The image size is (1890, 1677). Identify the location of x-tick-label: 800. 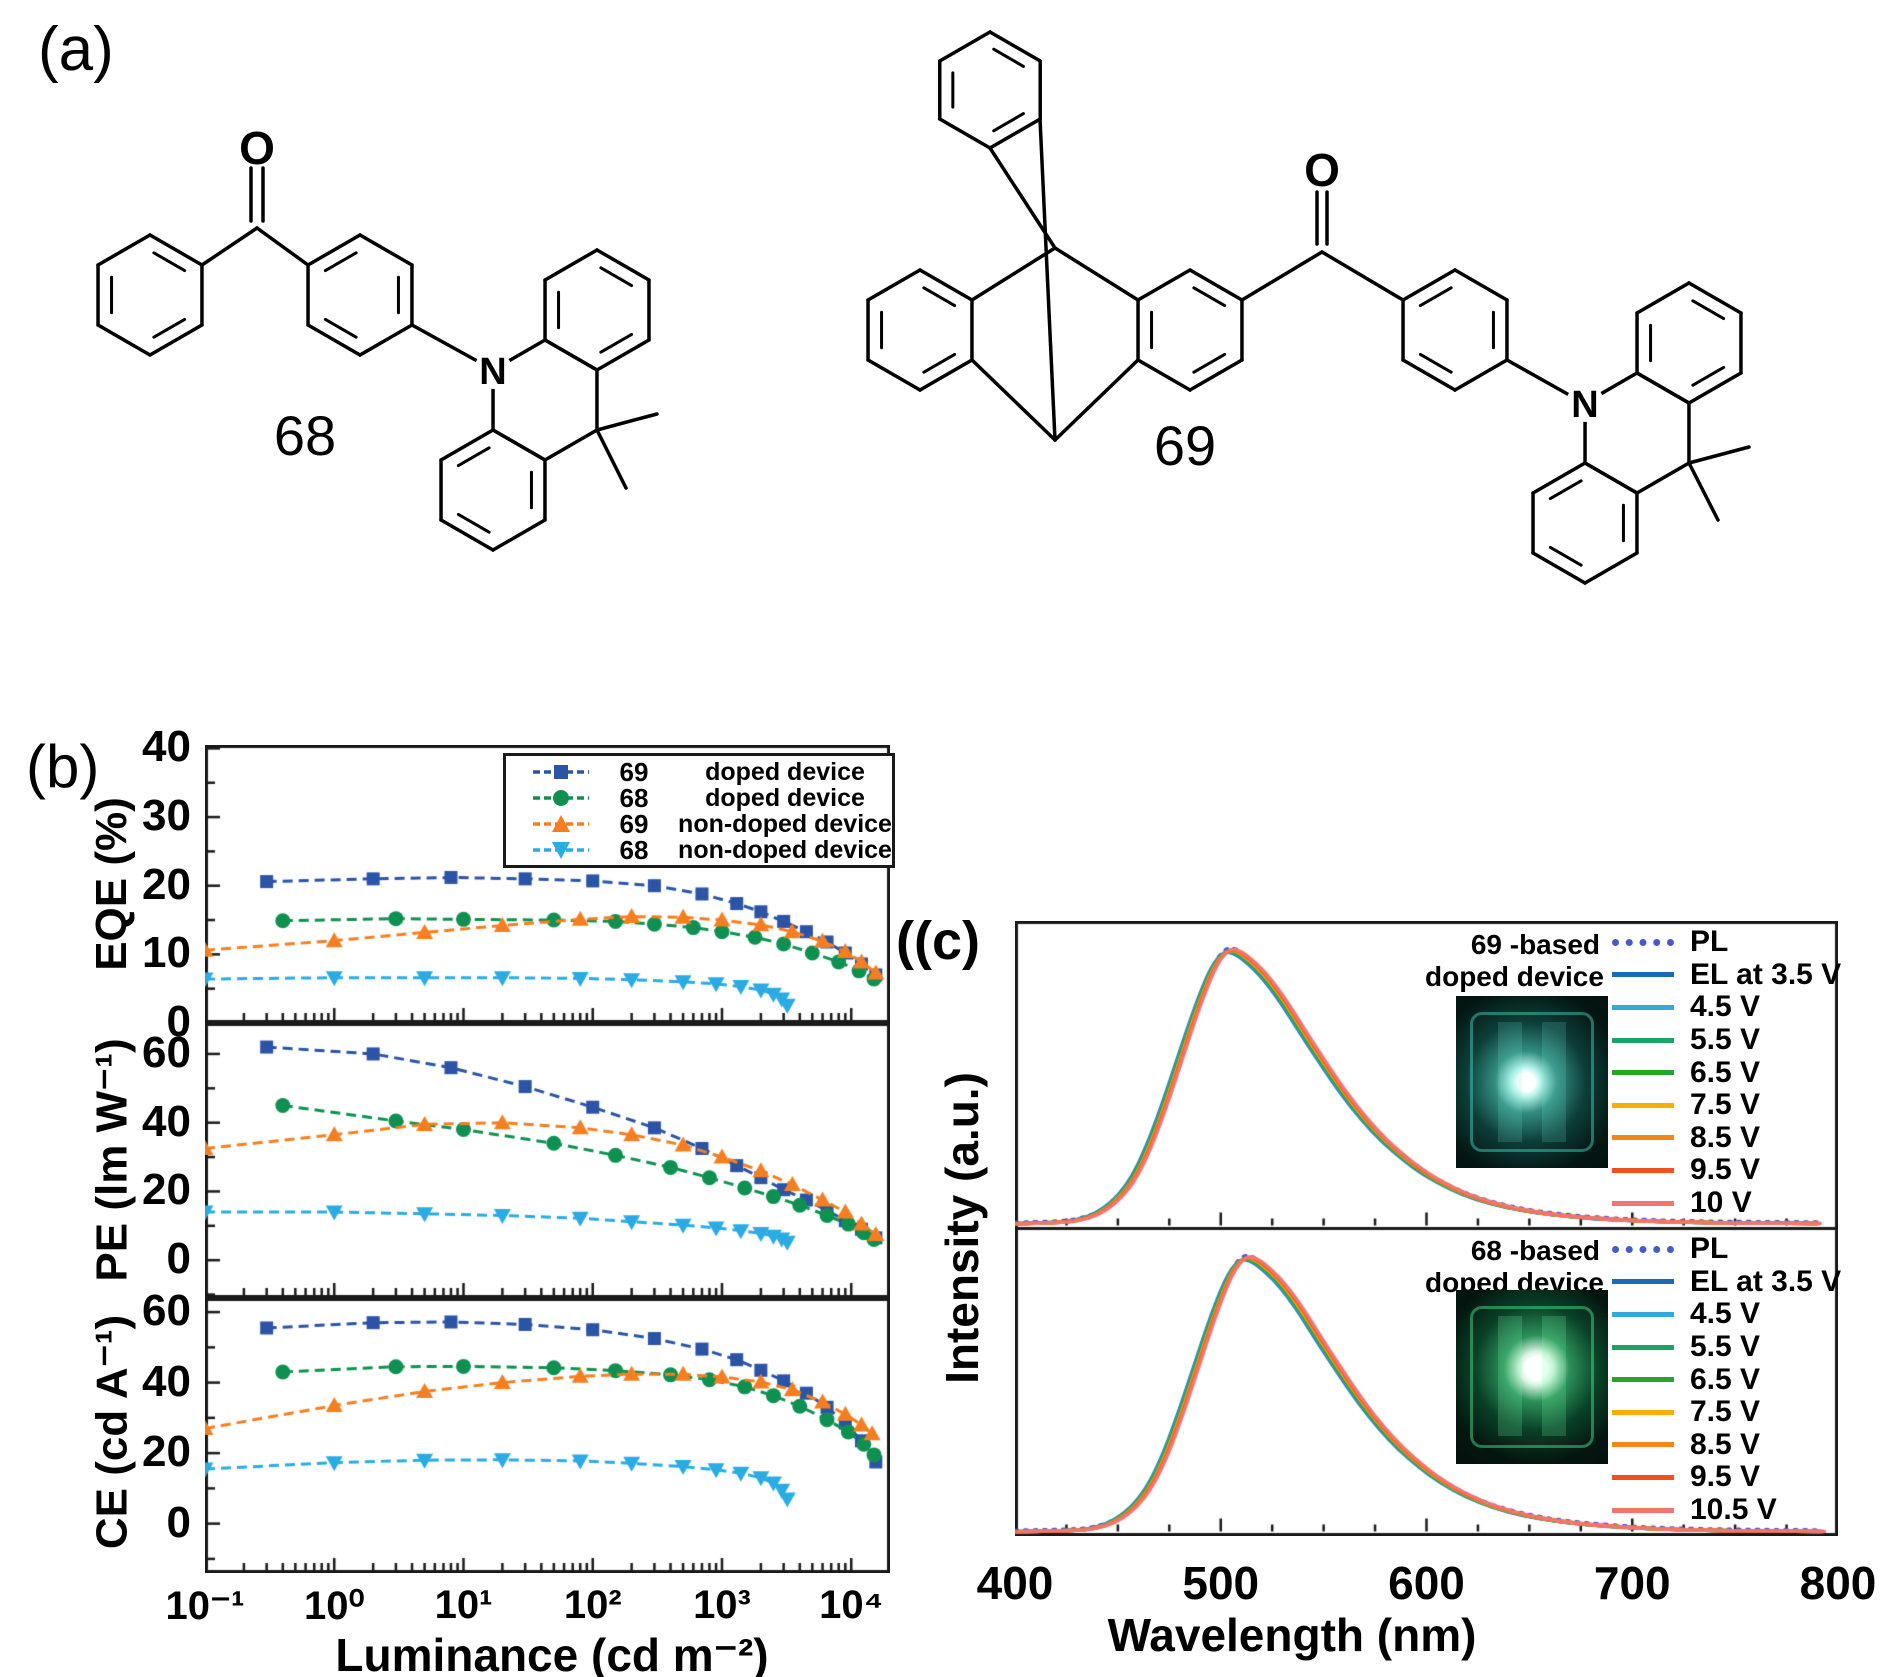
(1838, 1583).